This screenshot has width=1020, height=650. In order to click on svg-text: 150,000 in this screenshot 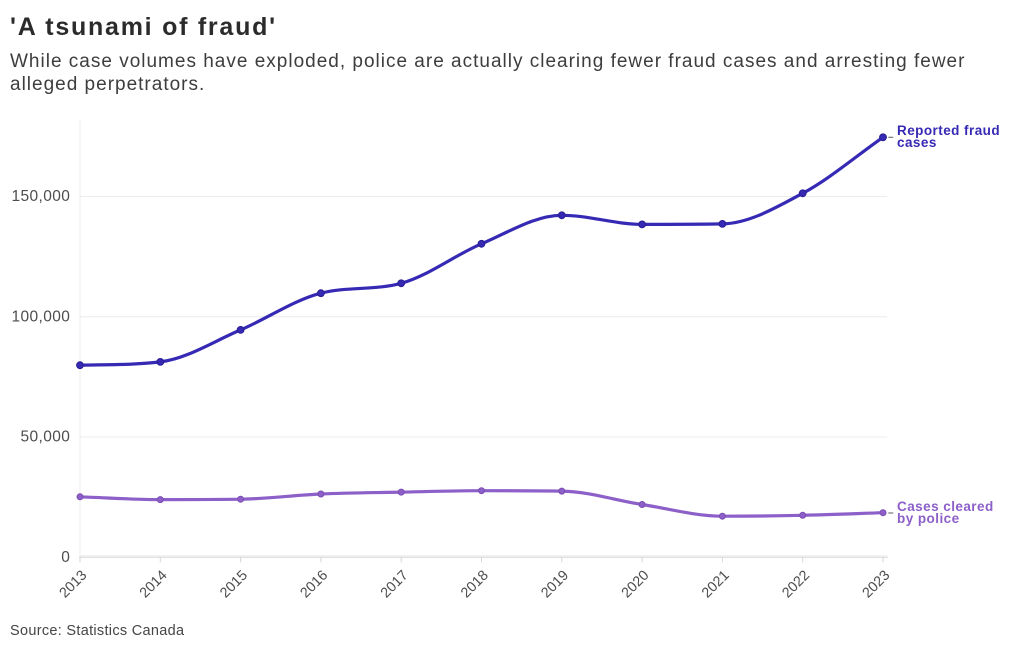, I will do `click(40, 196)`.